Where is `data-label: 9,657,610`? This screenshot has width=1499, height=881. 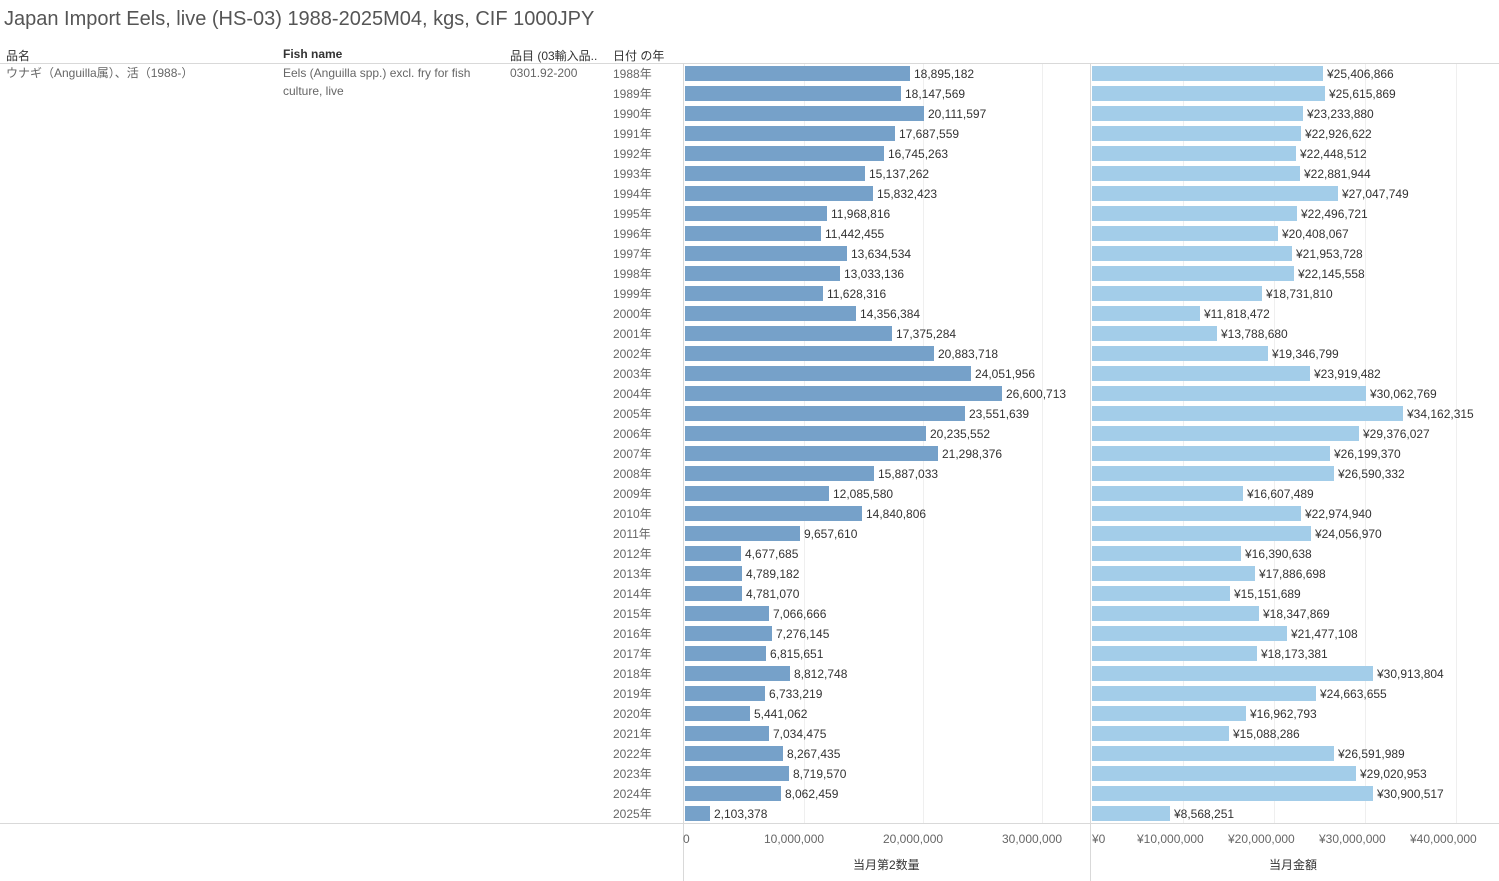 data-label: 9,657,610 is located at coordinates (831, 534).